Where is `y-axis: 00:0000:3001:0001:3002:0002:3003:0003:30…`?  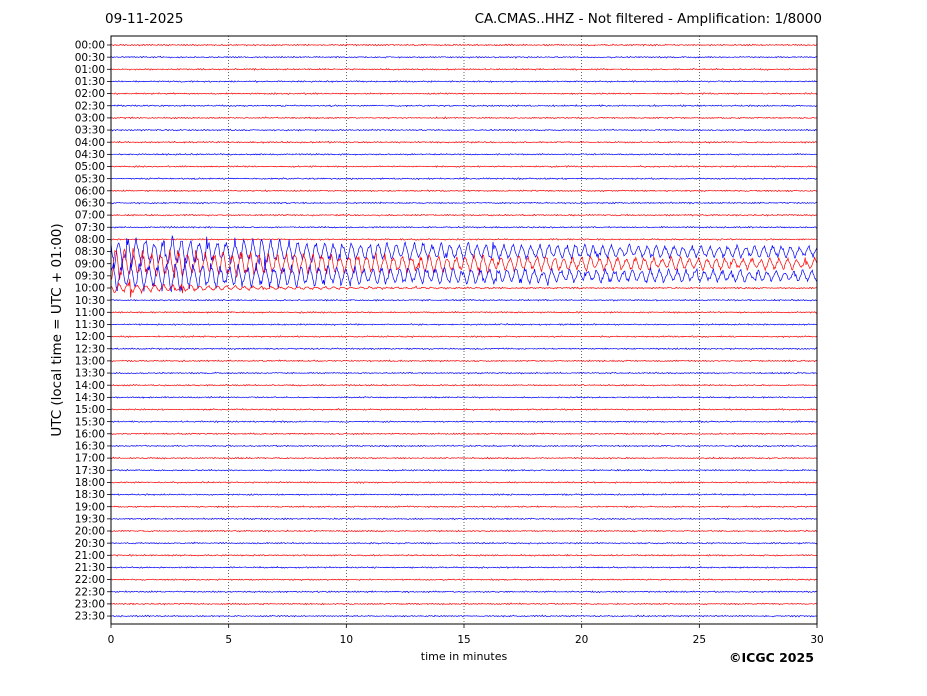 y-axis: 00:0000:3001:0001:3002:0002:3003:0003:30… is located at coordinates (93, 331).